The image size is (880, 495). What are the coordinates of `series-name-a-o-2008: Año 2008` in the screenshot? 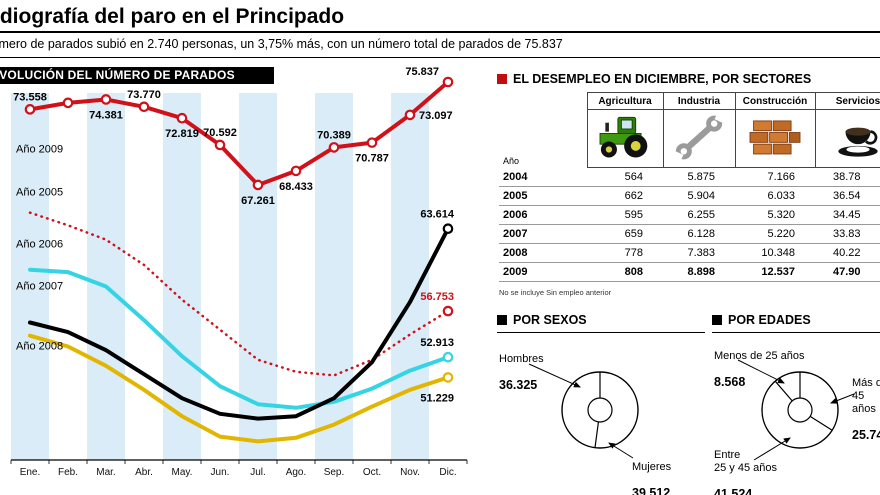 It's located at (39, 347).